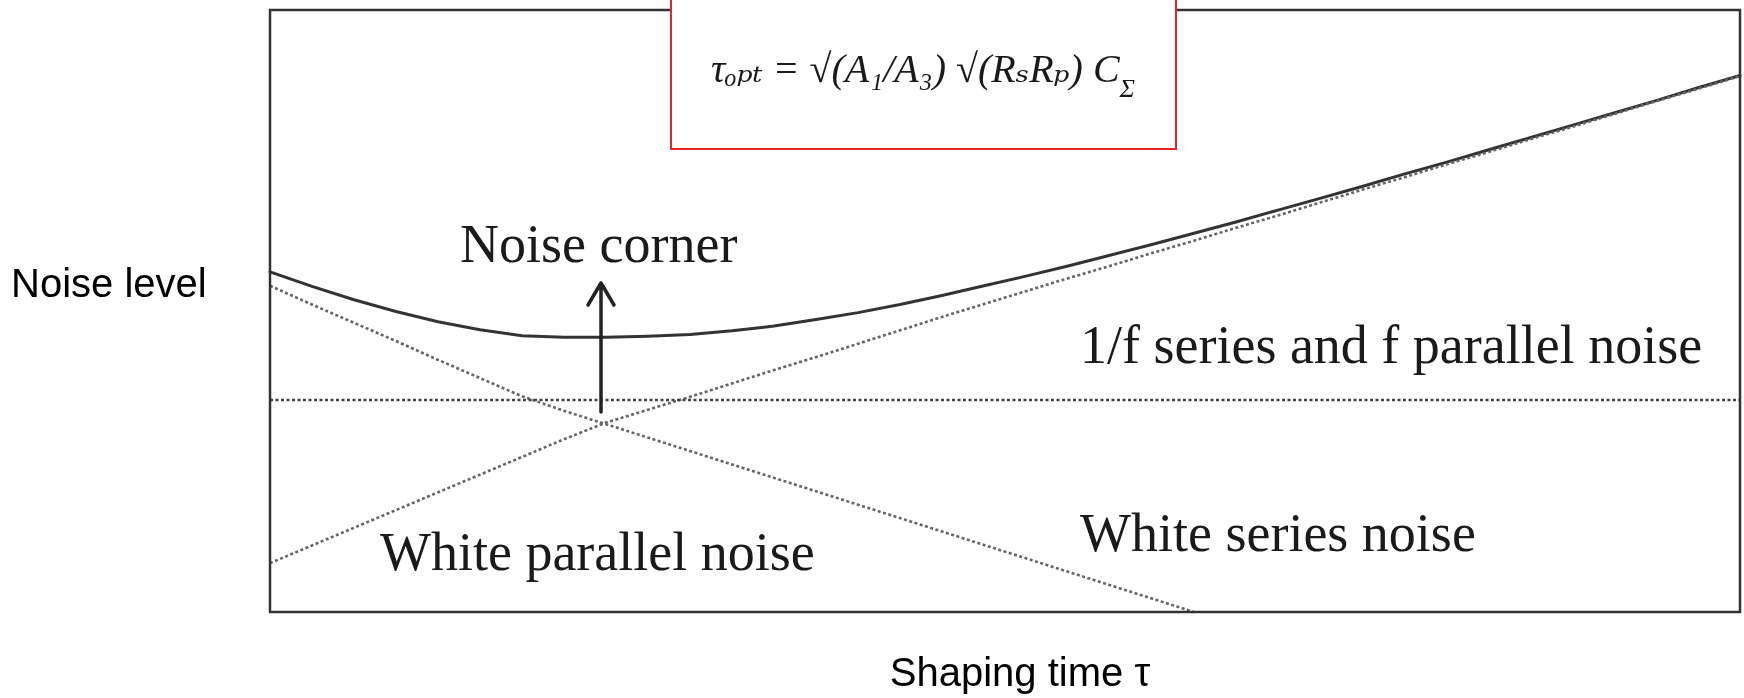  I want to click on series-label: White series noise, so click(1277, 533).